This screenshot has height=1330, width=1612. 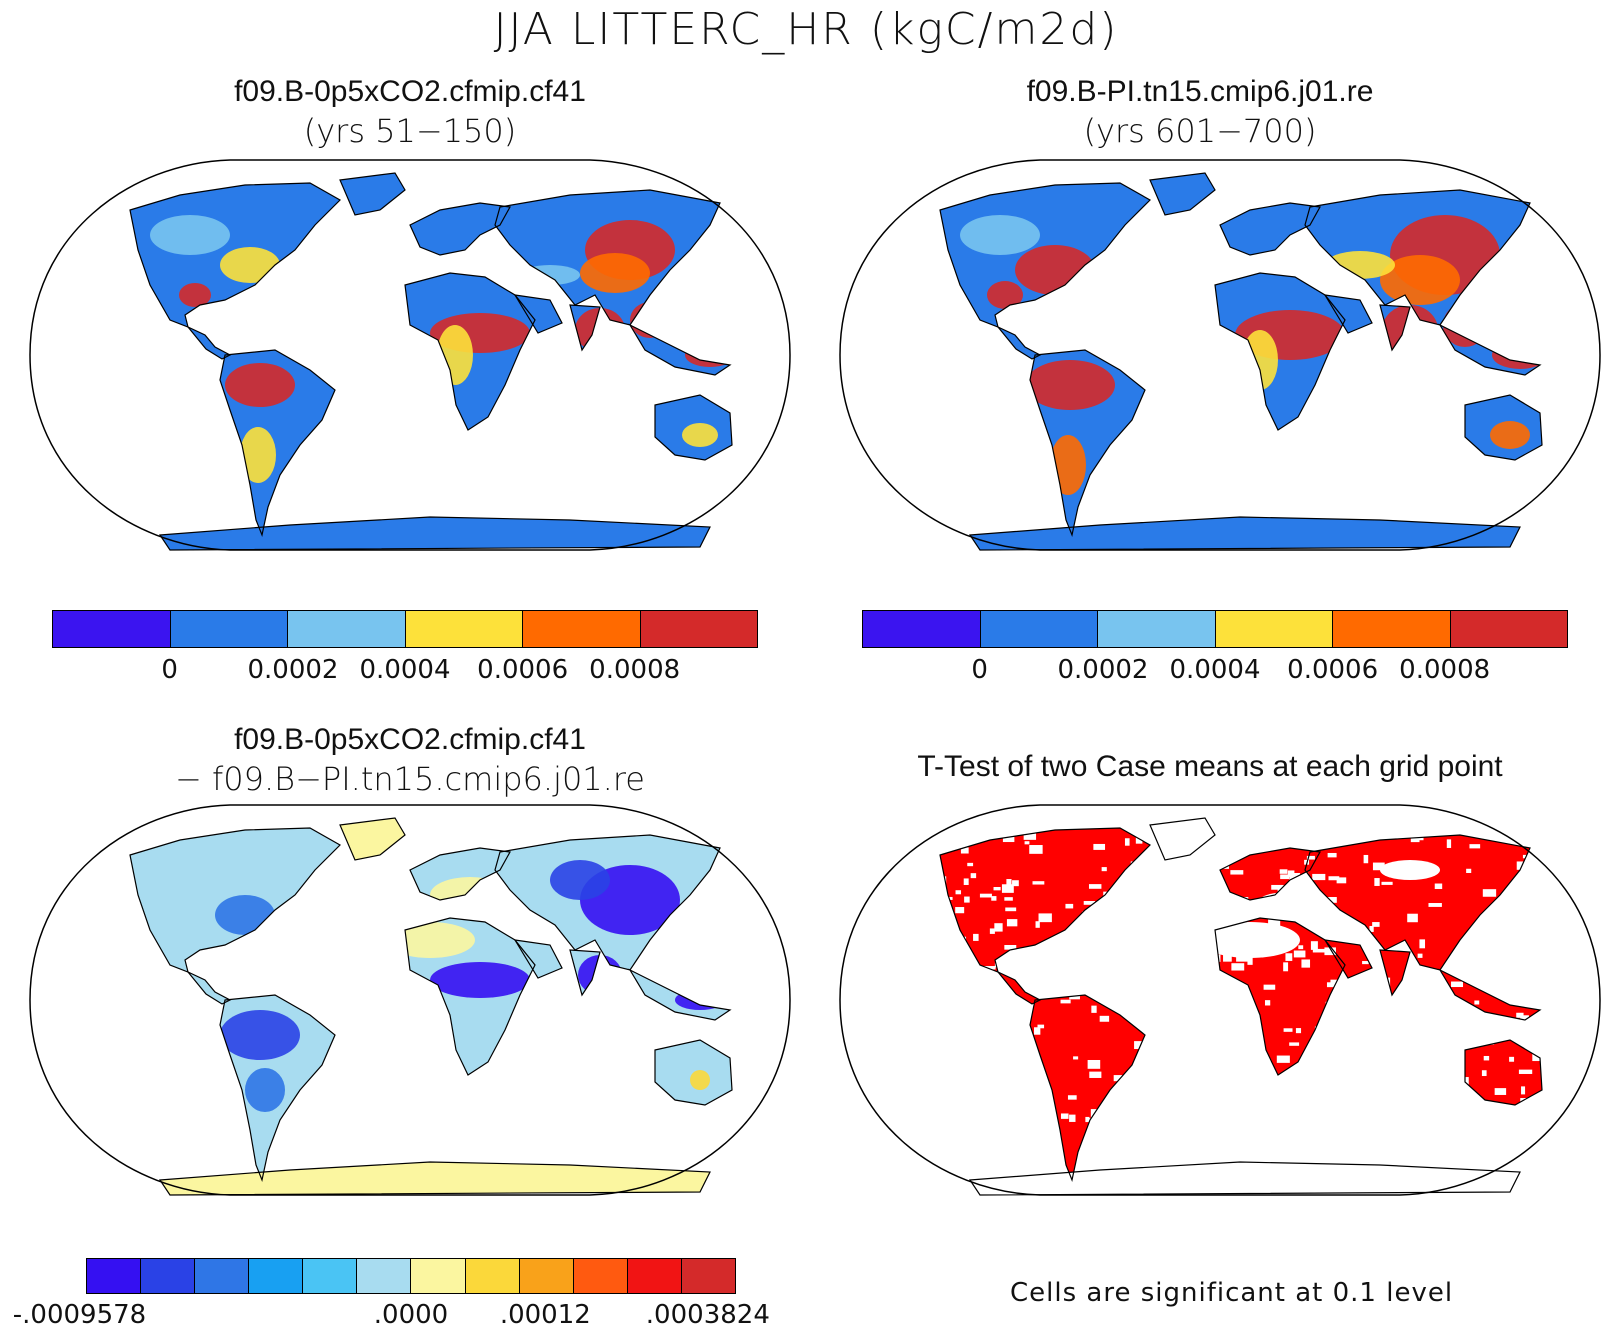 I want to click on map-border, so click(x=410, y=355).